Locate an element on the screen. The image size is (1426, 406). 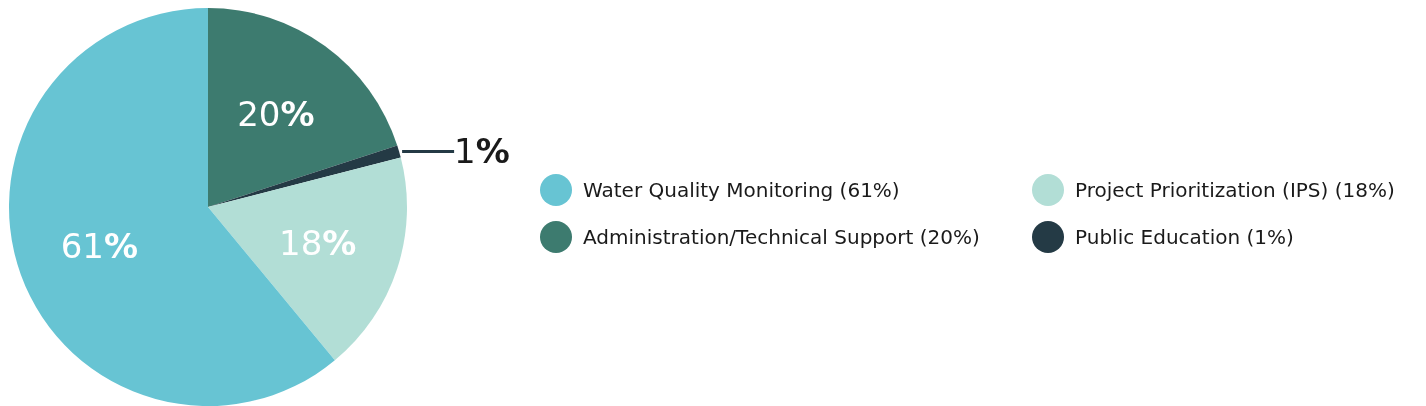
legend-label: Project Prioritization (IPS) (18%) is located at coordinates (1235, 190).